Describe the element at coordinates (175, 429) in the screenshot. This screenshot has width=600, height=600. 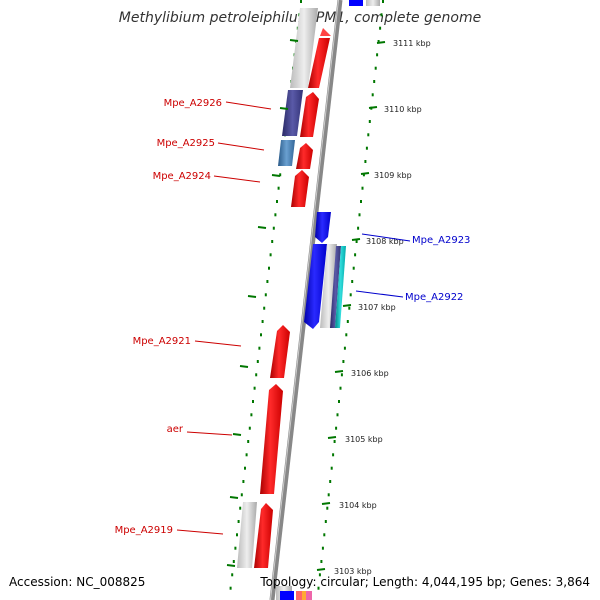
I see `gene-label: aer` at that location.